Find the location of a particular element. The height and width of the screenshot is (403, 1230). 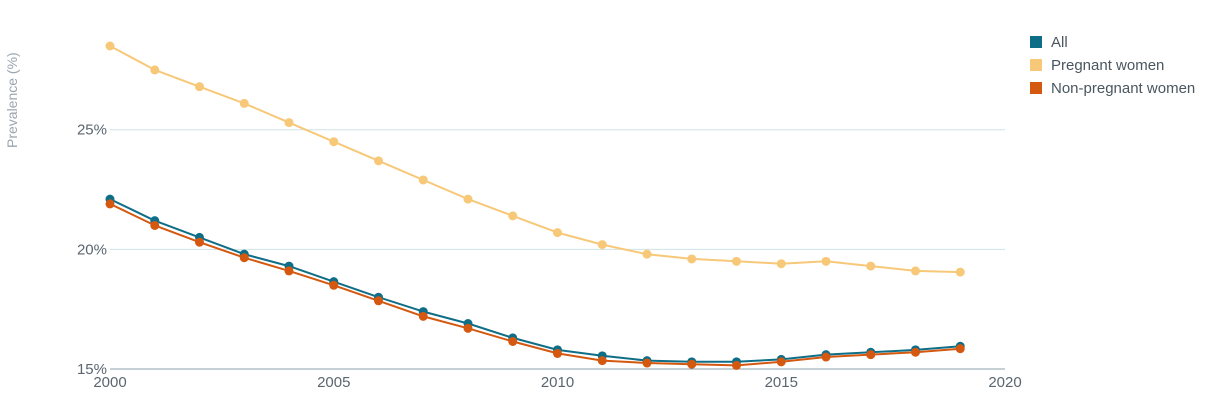

x-tick-label: 2020 is located at coordinates (1004, 382).